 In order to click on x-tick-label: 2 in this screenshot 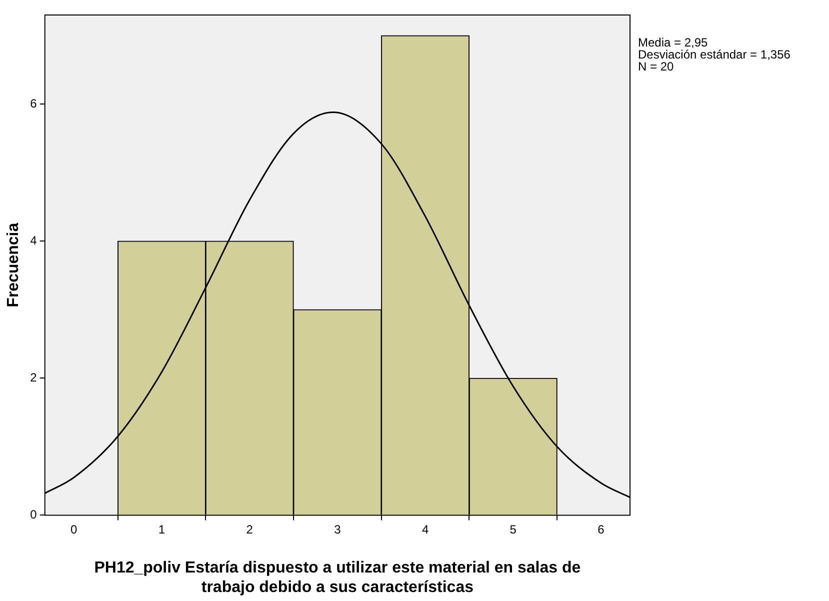, I will do `click(250, 529)`.